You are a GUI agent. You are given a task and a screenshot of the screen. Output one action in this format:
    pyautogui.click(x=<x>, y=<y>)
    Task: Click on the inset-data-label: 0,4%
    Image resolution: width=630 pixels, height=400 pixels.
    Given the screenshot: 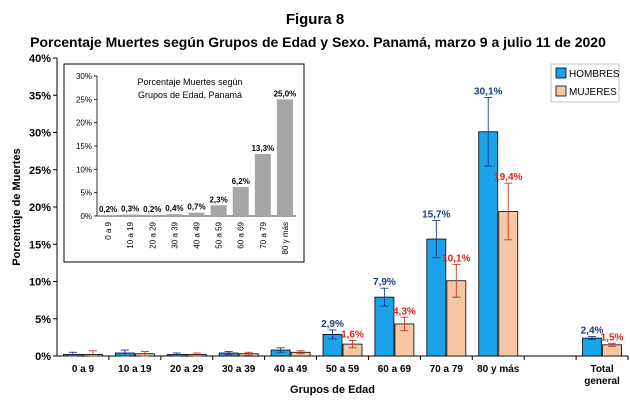 What is the action you would take?
    pyautogui.click(x=174, y=208)
    